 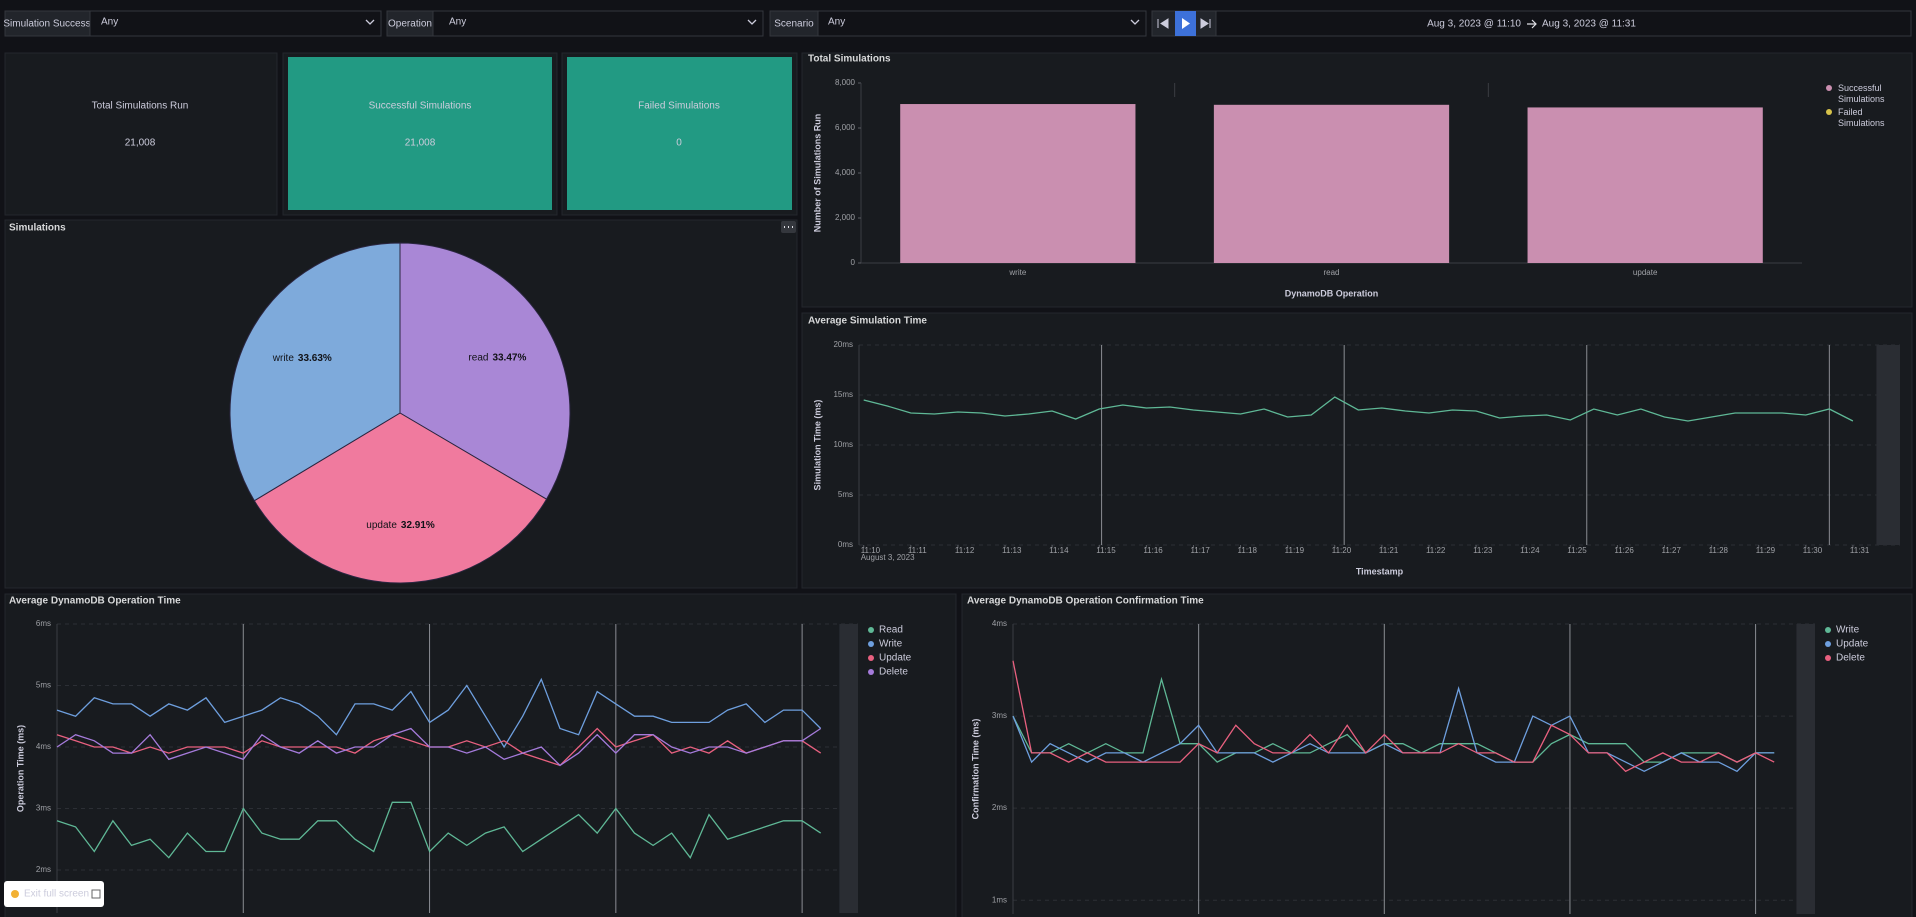 I want to click on stat-title: Successful Simulations, so click(x=420, y=106).